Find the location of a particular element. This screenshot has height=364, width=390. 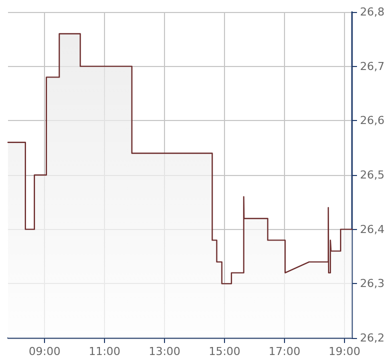

y-tick-label: 26,7 is located at coordinates (372, 66).